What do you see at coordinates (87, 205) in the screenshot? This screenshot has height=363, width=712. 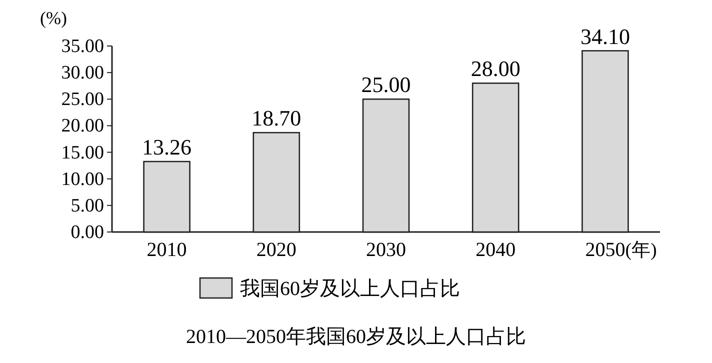 I see `y-tick-label: 5.00` at bounding box center [87, 205].